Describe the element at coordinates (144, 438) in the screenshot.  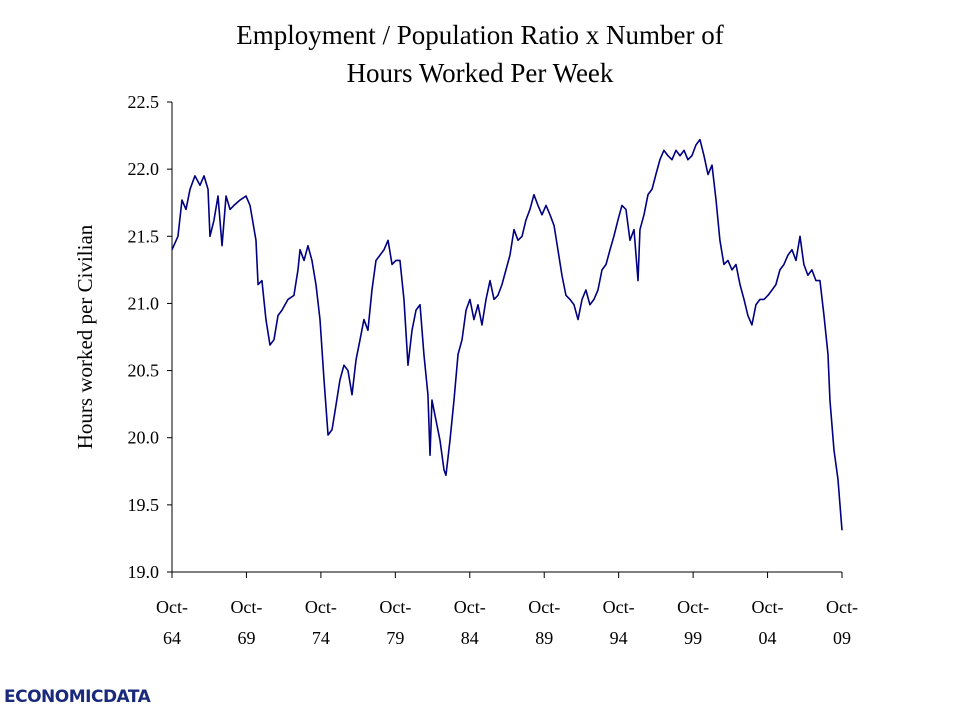
I see `y-tick-label: 20.0` at that location.